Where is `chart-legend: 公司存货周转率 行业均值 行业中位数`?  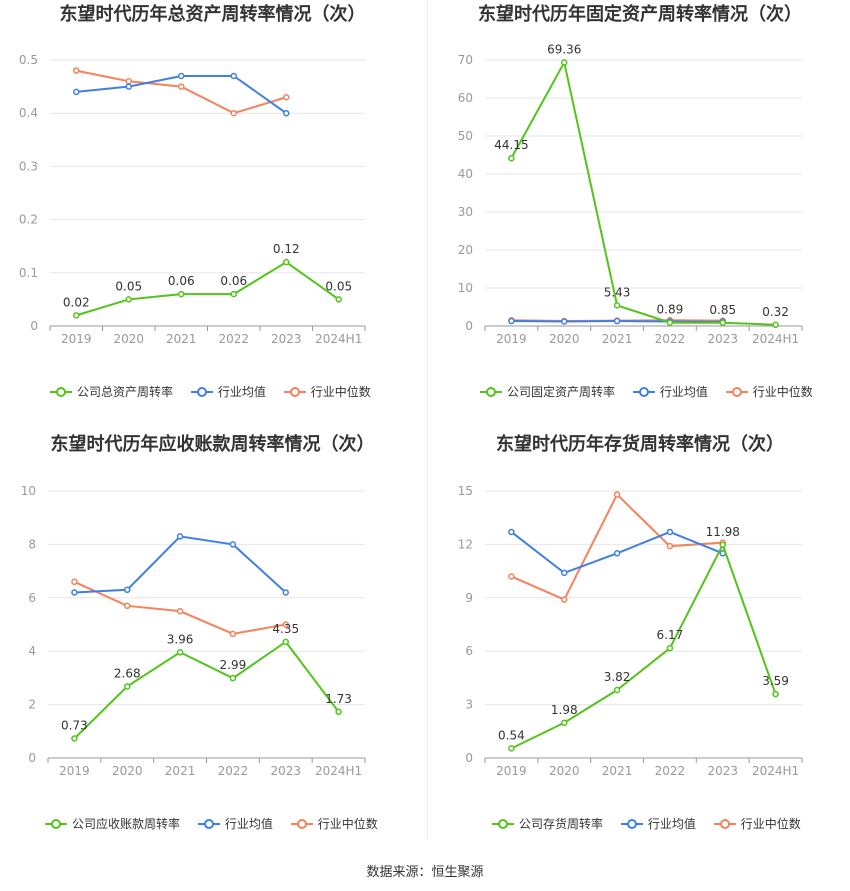
chart-legend: 公司存货周转率 行业均值 行业中位数 is located at coordinates (653, 823).